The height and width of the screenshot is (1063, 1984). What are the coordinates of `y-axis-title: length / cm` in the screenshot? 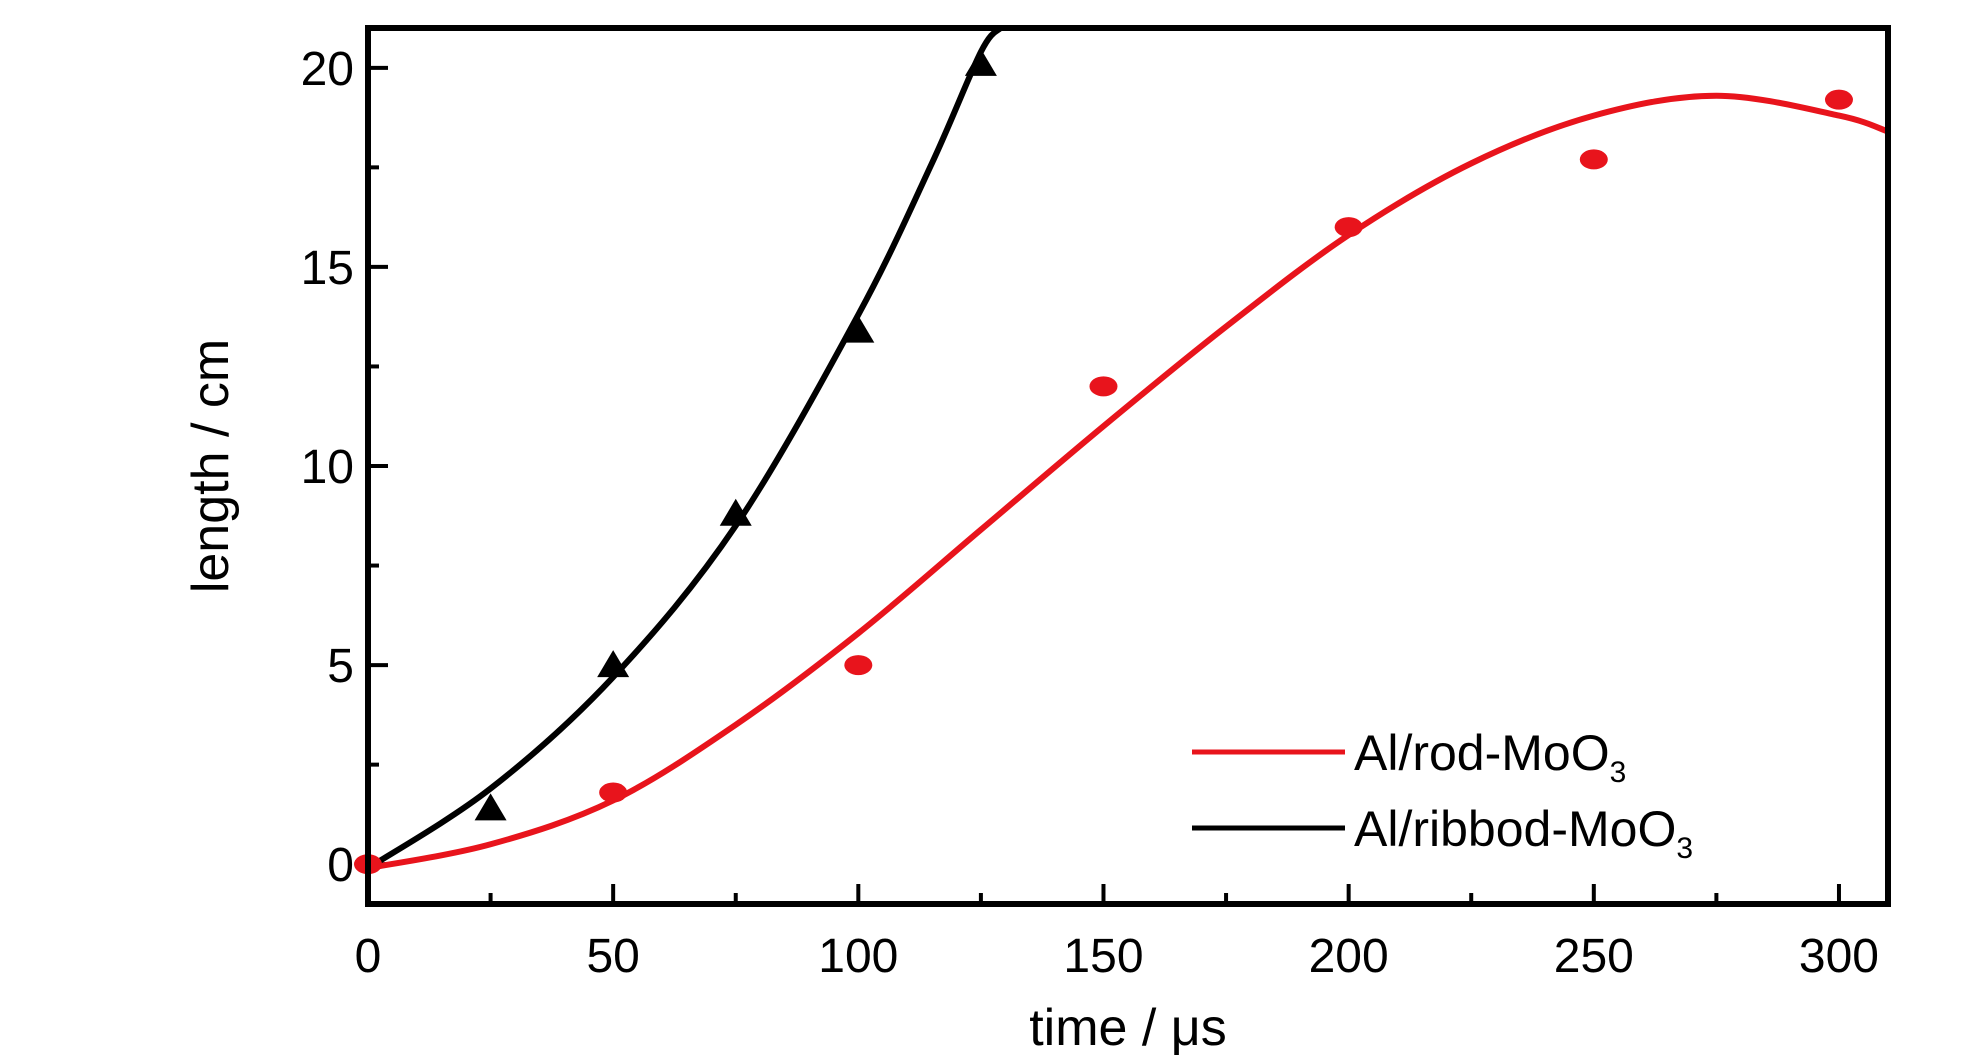 It's located at (211, 466).